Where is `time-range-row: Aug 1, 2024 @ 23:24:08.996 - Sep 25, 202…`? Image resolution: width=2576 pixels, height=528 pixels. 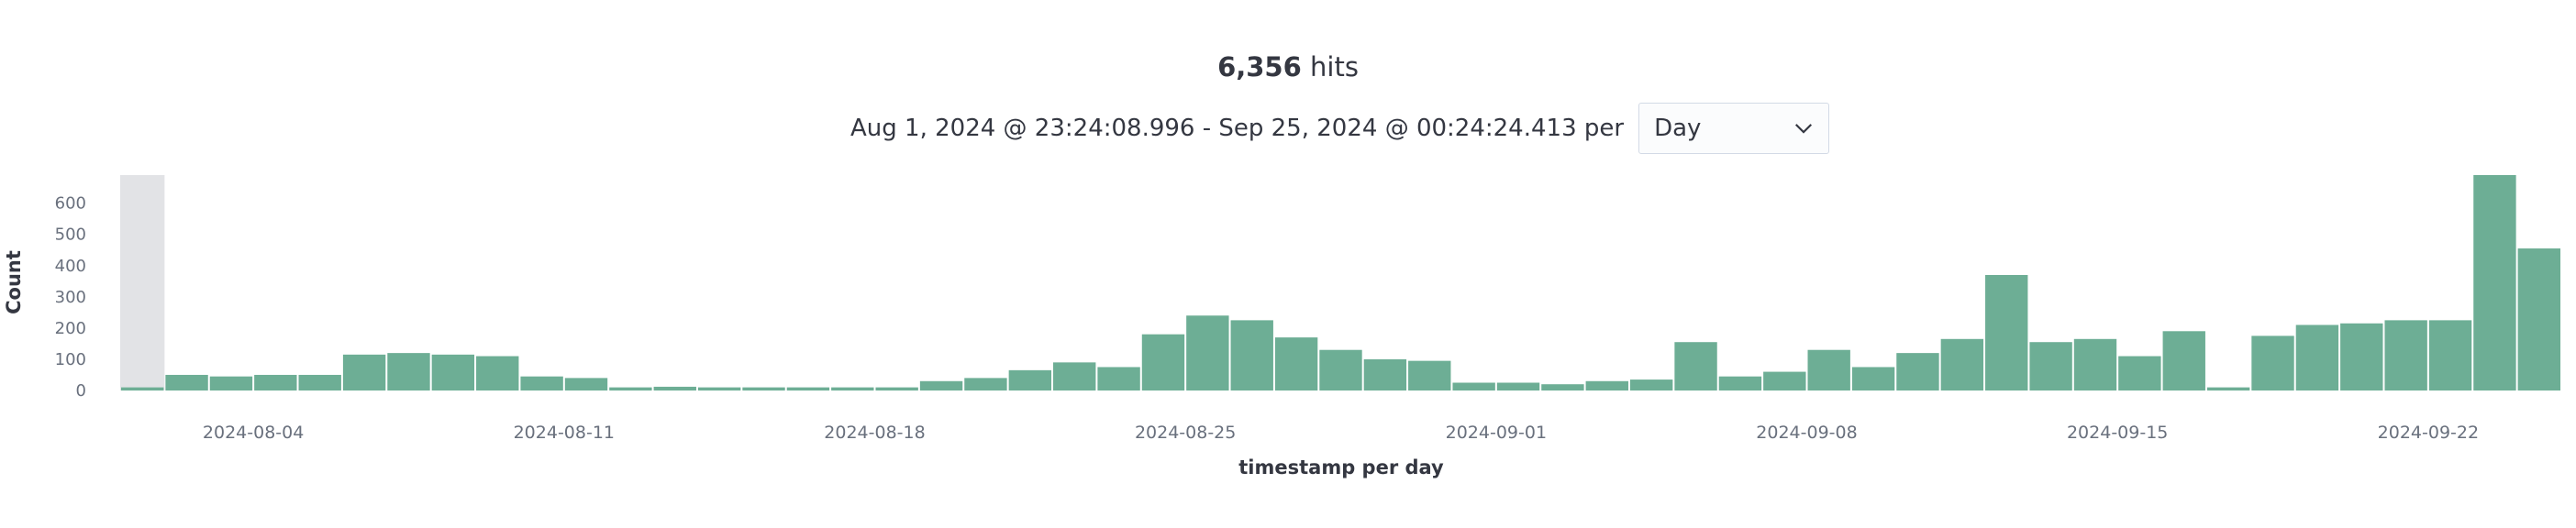 time-range-row: Aug 1, 2024 @ 23:24:08.996 - Sep 25, 202… is located at coordinates (1340, 128).